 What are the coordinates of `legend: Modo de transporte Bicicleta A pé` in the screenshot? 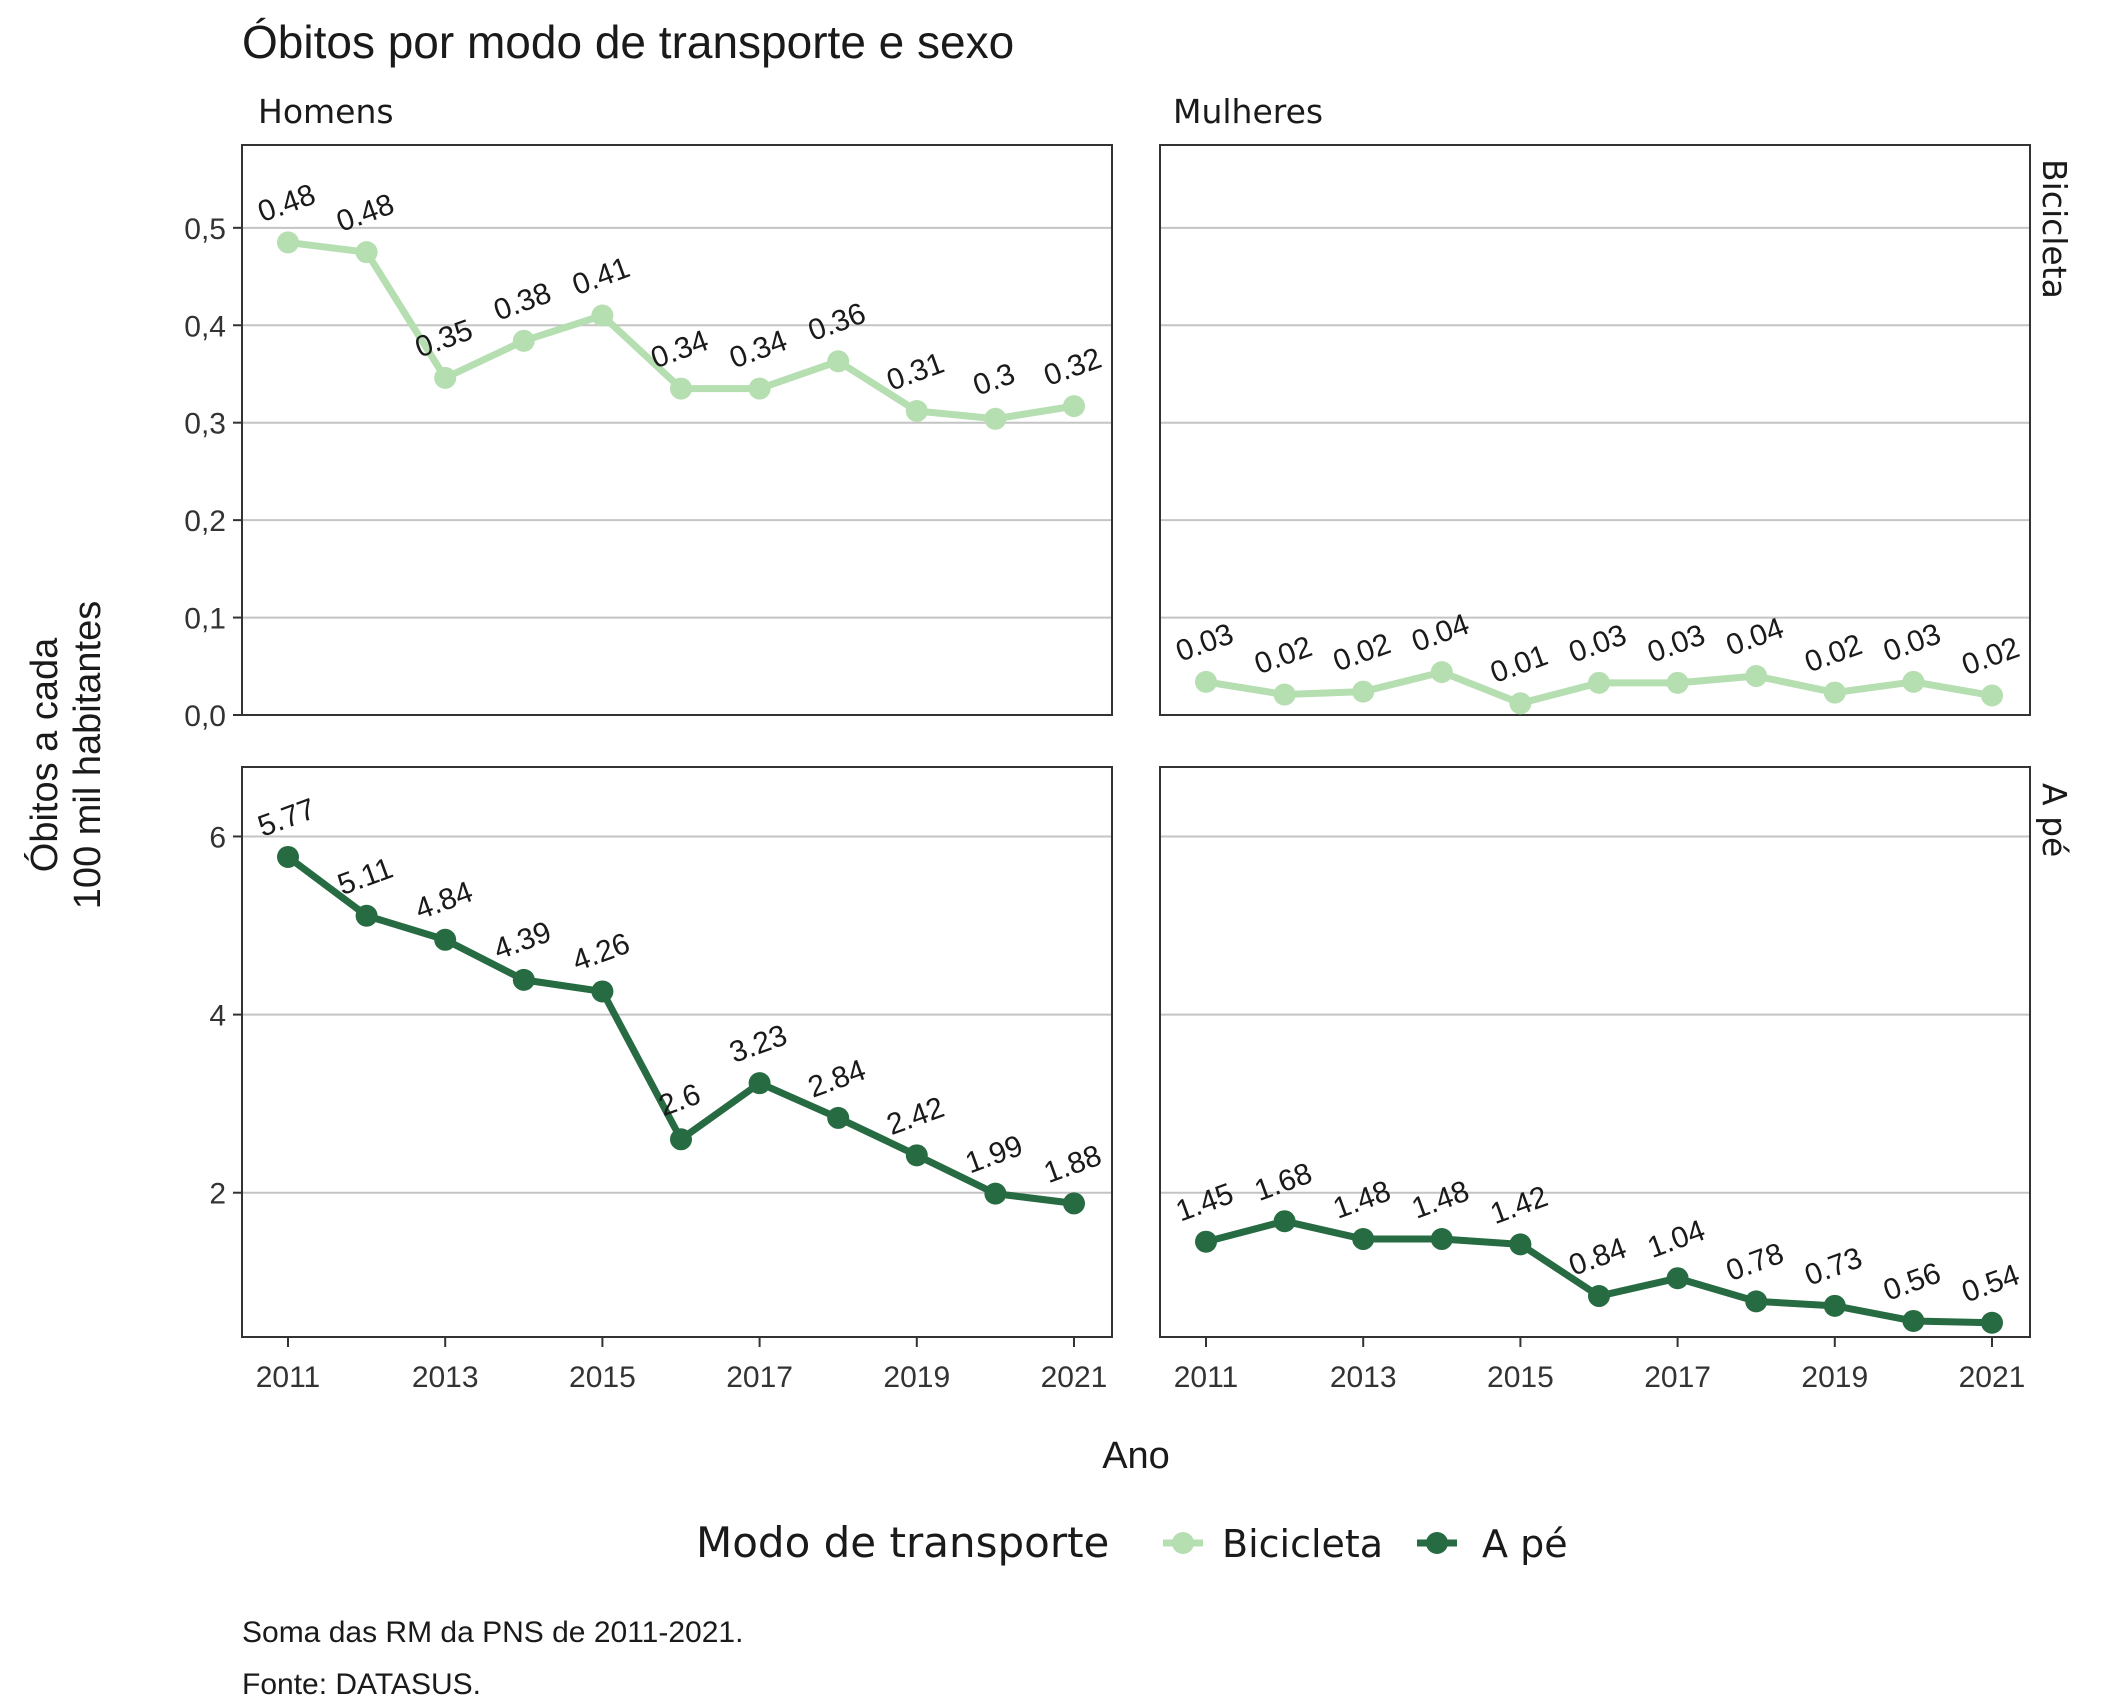 It's located at (1132, 1542).